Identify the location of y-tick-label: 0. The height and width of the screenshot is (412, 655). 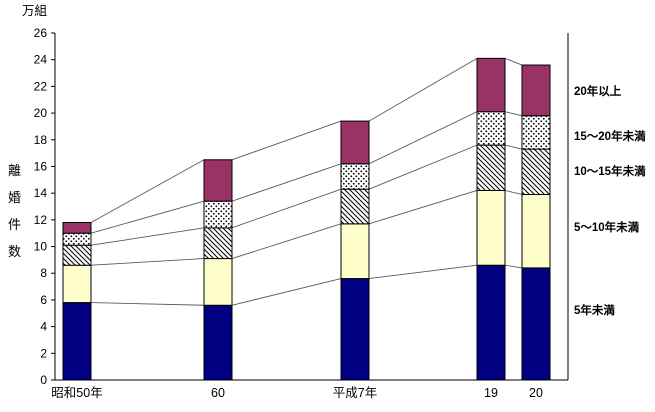
(43, 380).